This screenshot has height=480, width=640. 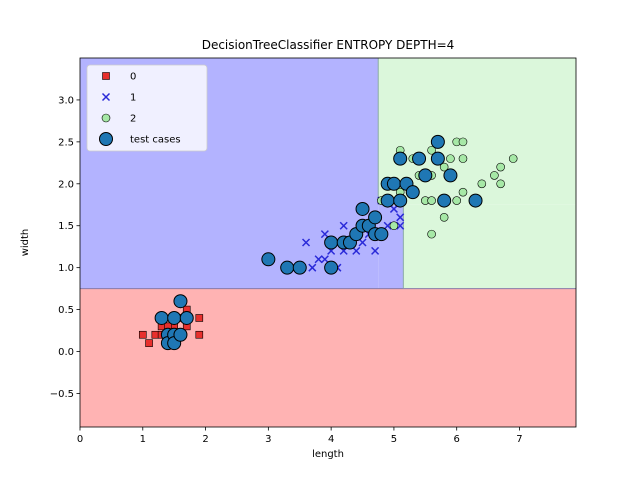 I want to click on x-tick-label: 6, so click(x=457, y=439).